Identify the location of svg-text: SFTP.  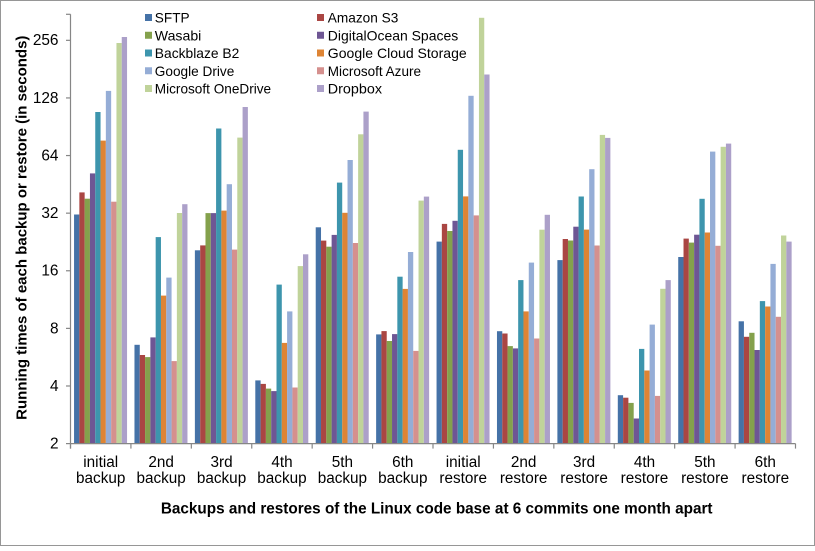
(172, 18).